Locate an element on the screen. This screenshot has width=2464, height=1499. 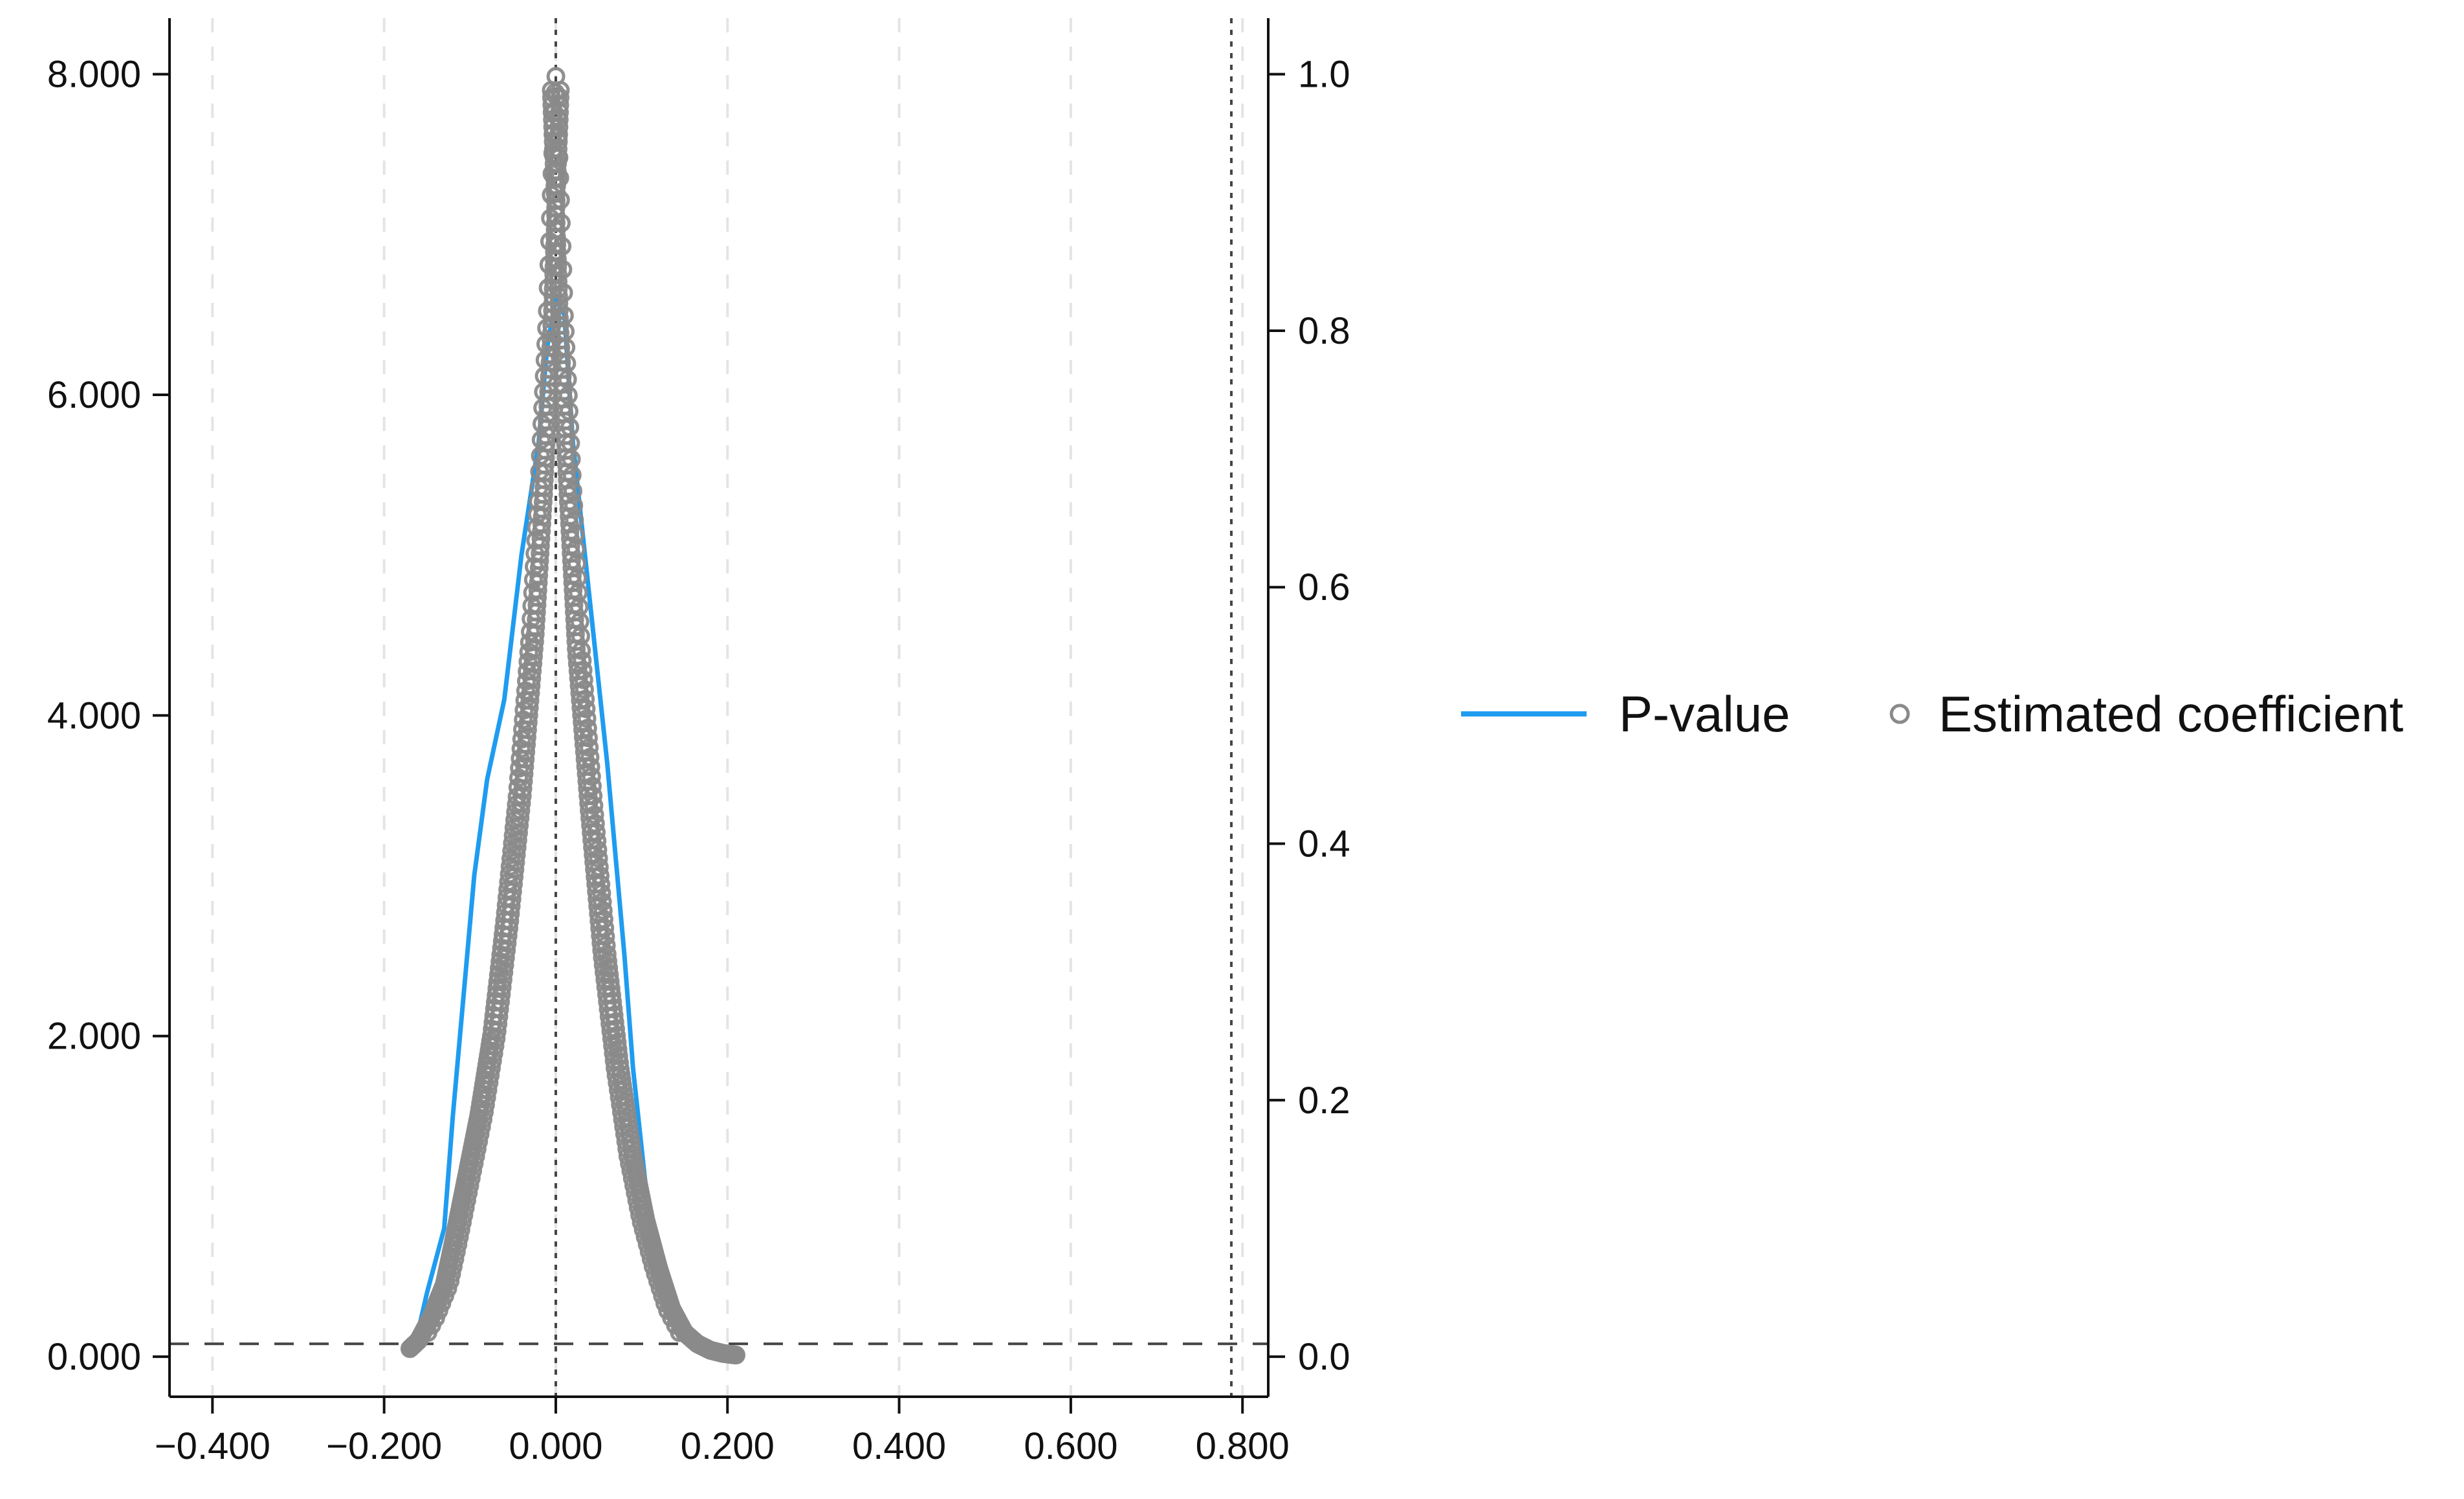
right-y-axis-tick-label-3: 0.6 is located at coordinates (1324, 587).